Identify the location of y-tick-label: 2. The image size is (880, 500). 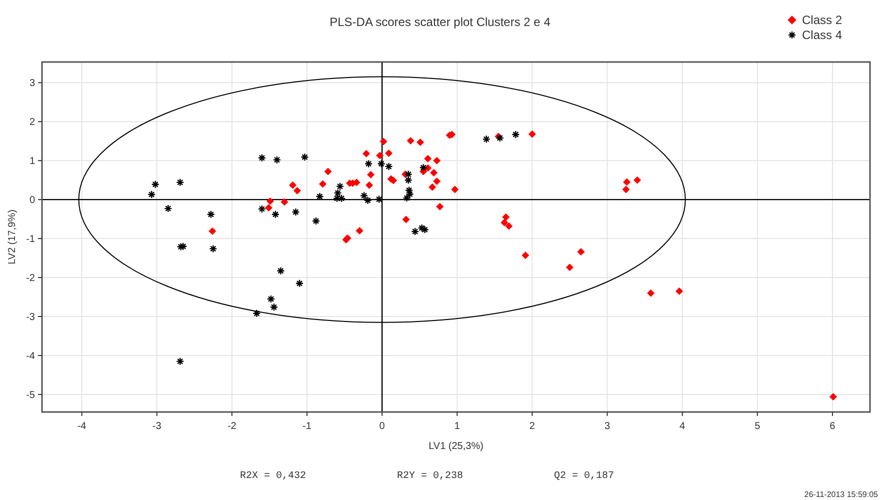
(32, 122).